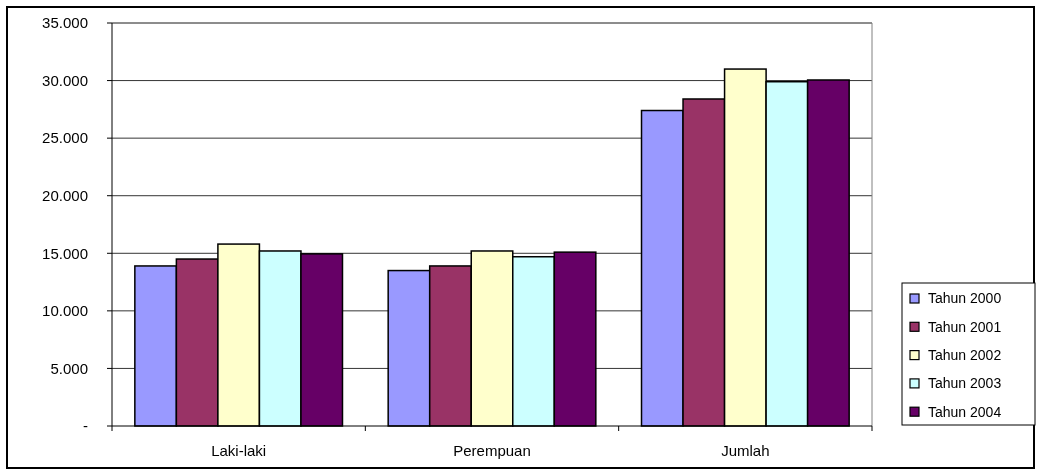 The image size is (1041, 471). Describe the element at coordinates (85, 426) in the screenshot. I see `y-tick-label: -` at that location.